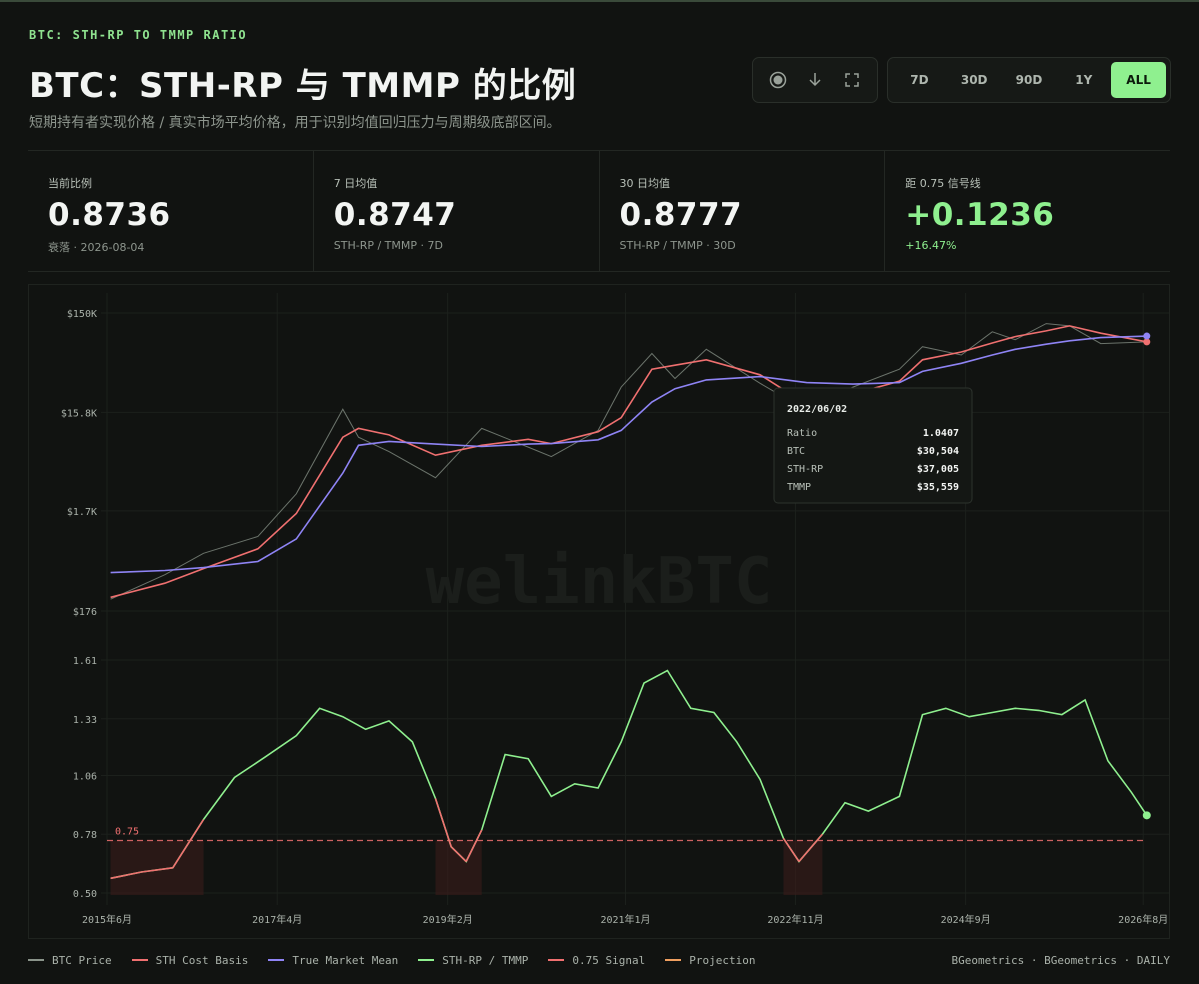 Image resolution: width=1199 pixels, height=984 pixels. What do you see at coordinates (395, 215) in the screenshot?
I see `stat-value: 0.8747` at bounding box center [395, 215].